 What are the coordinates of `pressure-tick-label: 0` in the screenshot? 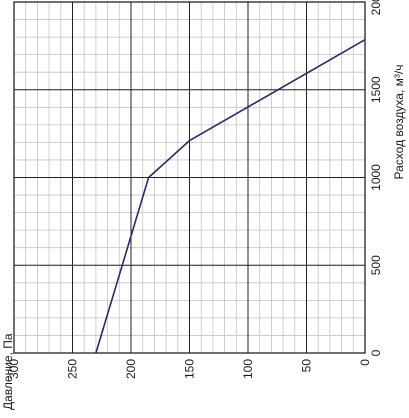 It's located at (365, 362).